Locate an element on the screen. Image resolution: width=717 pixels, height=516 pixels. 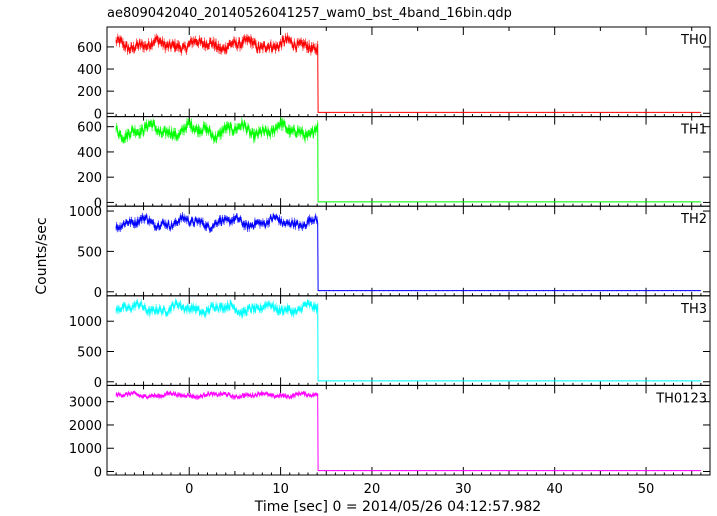
series-label: TH3 is located at coordinates (693, 309).